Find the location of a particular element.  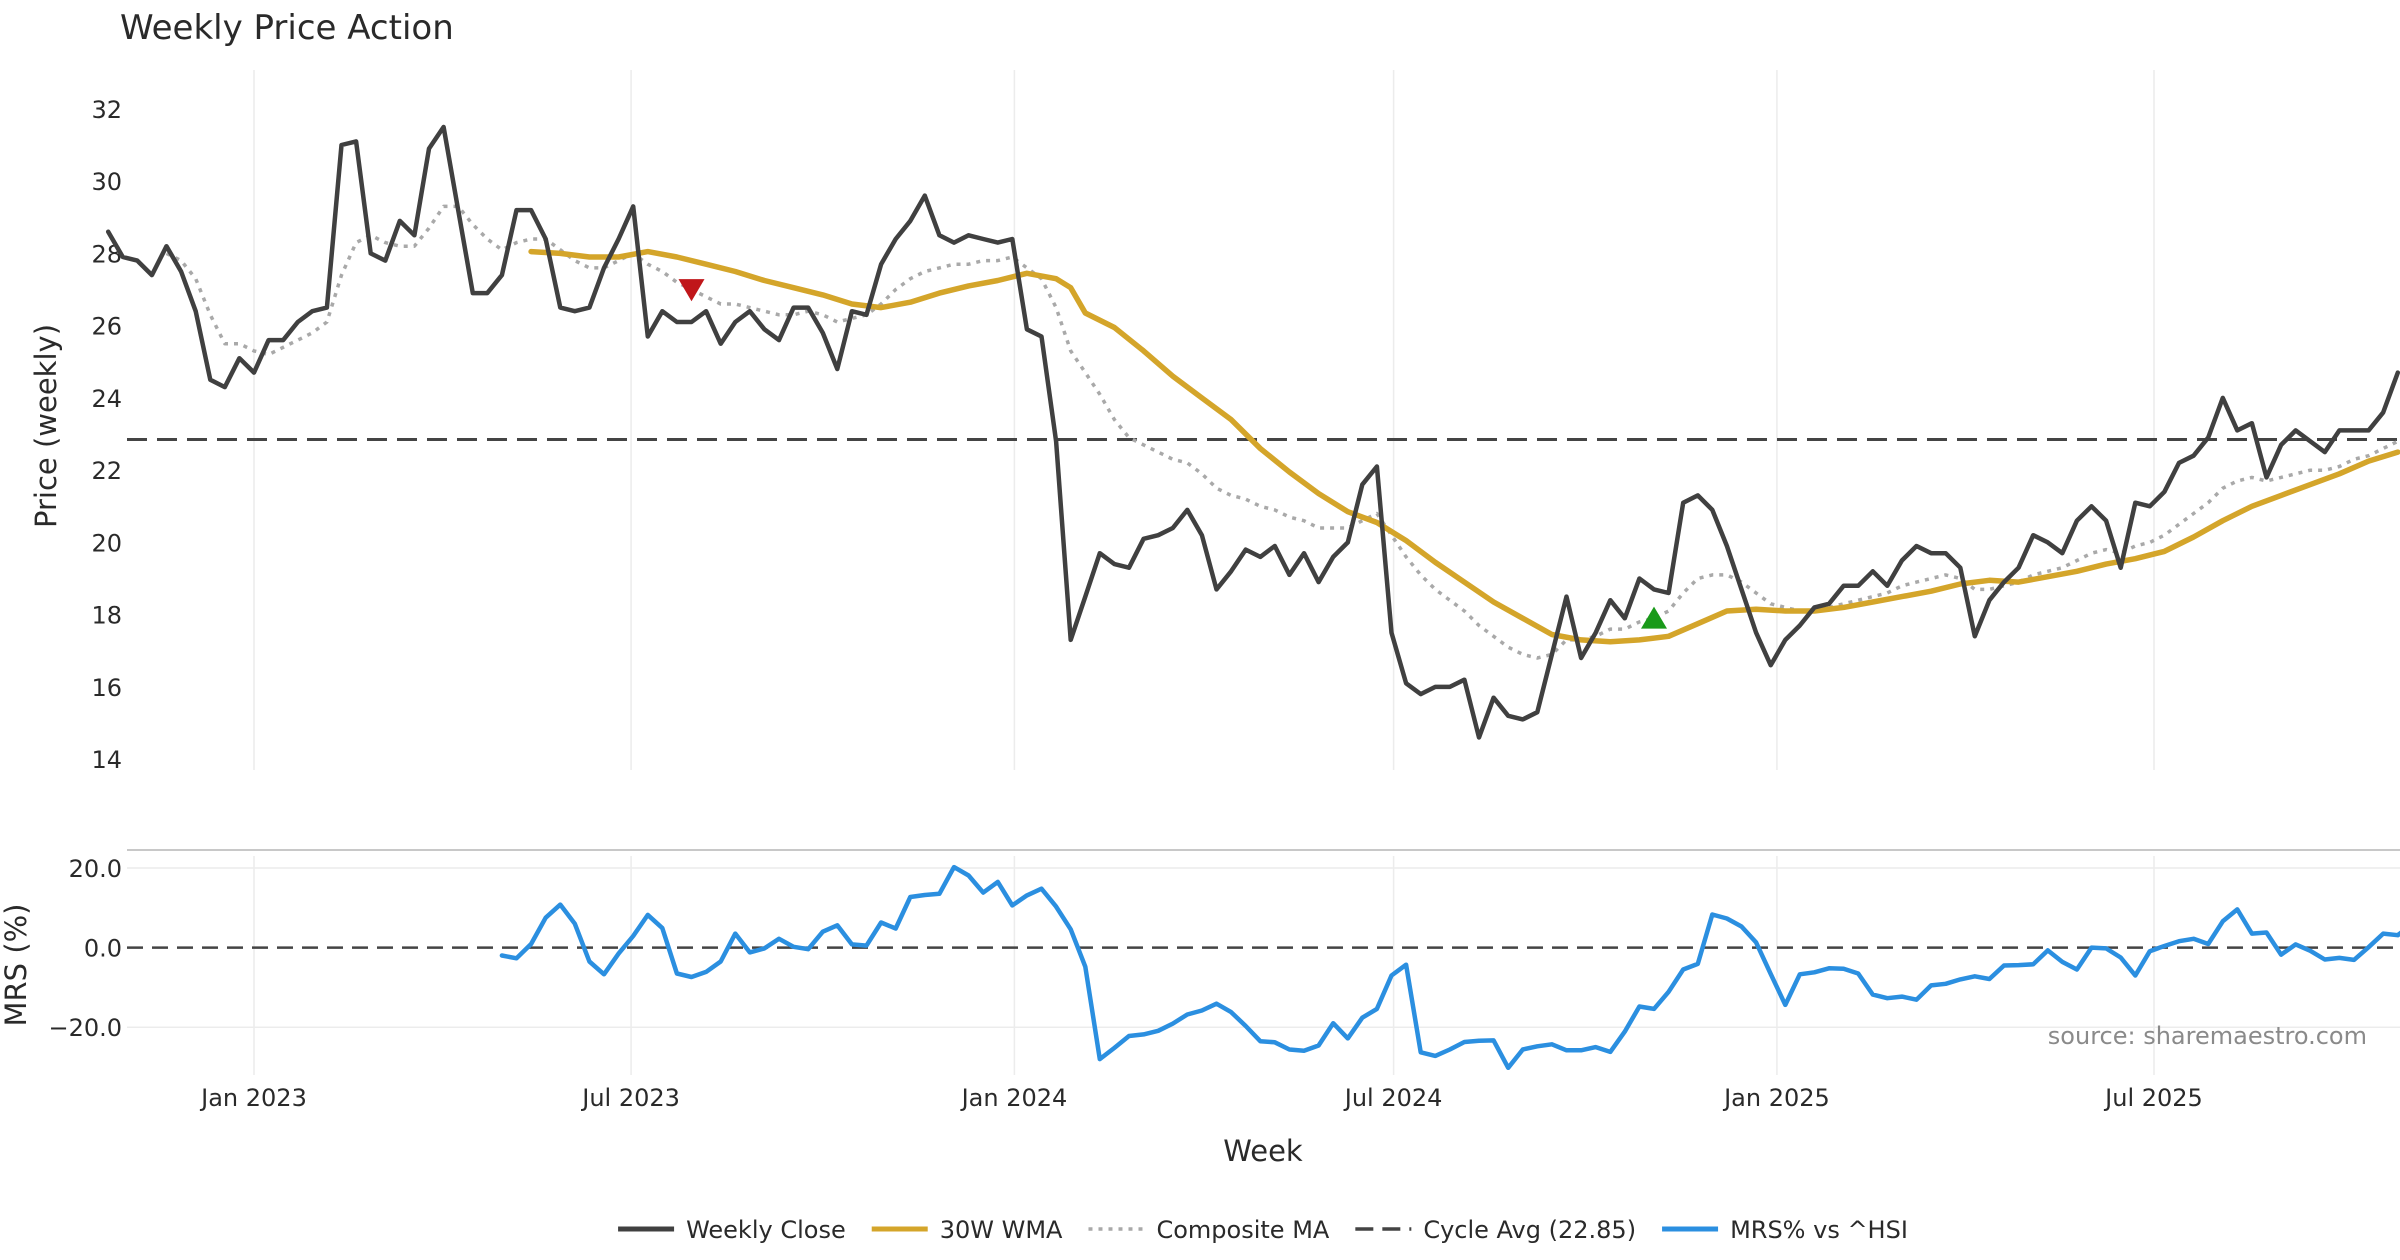

legend-item: 30W WMA is located at coordinates (967, 1230).